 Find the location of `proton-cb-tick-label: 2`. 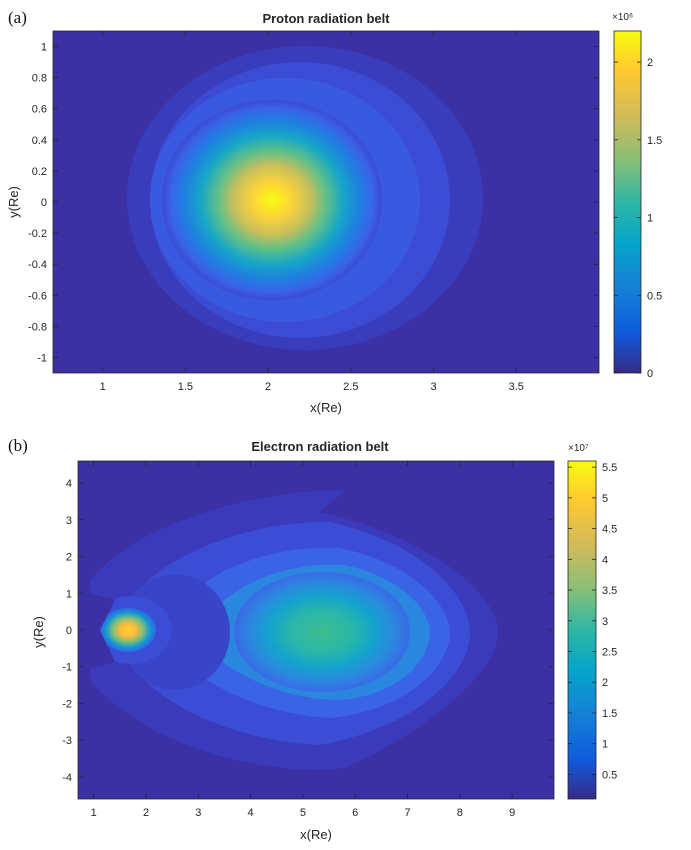

proton-cb-tick-label: 2 is located at coordinates (650, 63).